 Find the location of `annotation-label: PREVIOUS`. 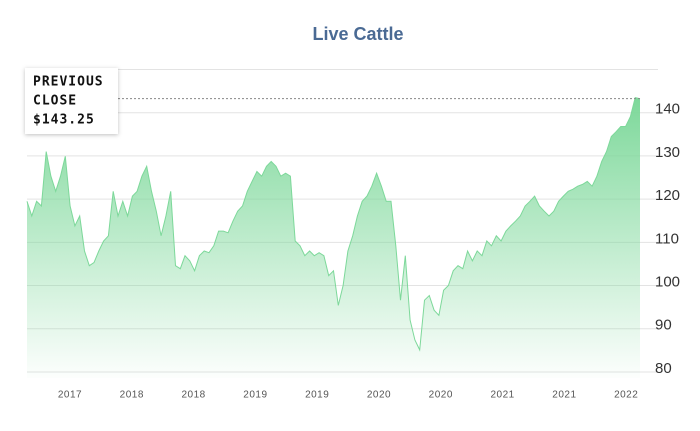

annotation-label: PREVIOUS is located at coordinates (68, 82).